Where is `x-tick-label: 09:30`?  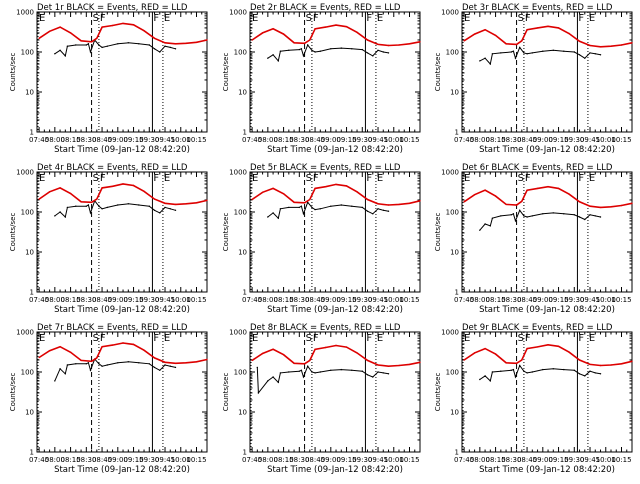
x-tick-label: 09:30 is located at coordinates (574, 300).